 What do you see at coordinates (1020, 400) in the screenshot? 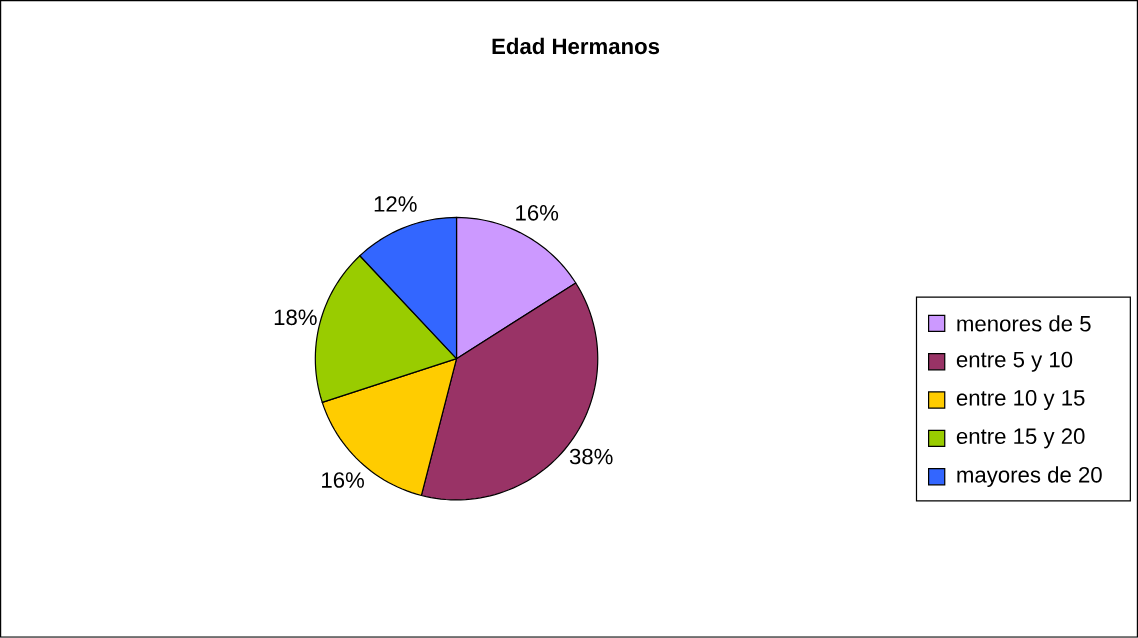
I see `legend-label: entre 10 y 15` at bounding box center [1020, 400].